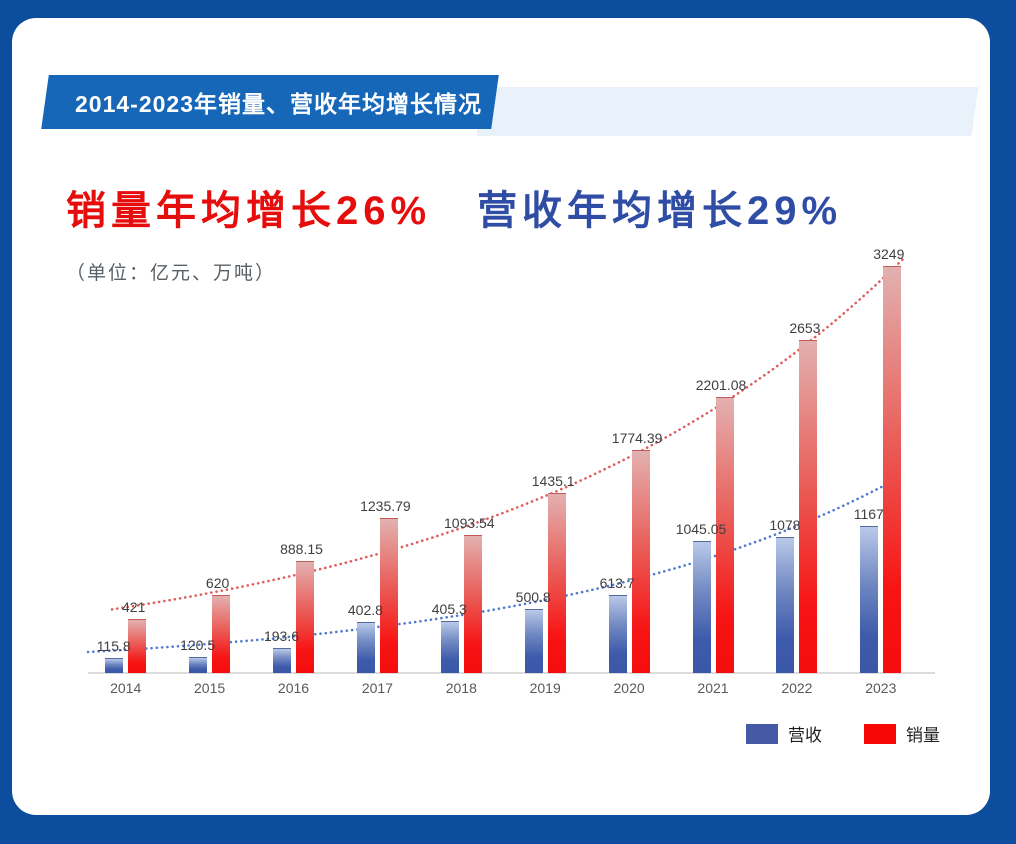 Image resolution: width=1016 pixels, height=844 pixels. Describe the element at coordinates (305, 617) in the screenshot. I see `bar-sales-2016` at that location.